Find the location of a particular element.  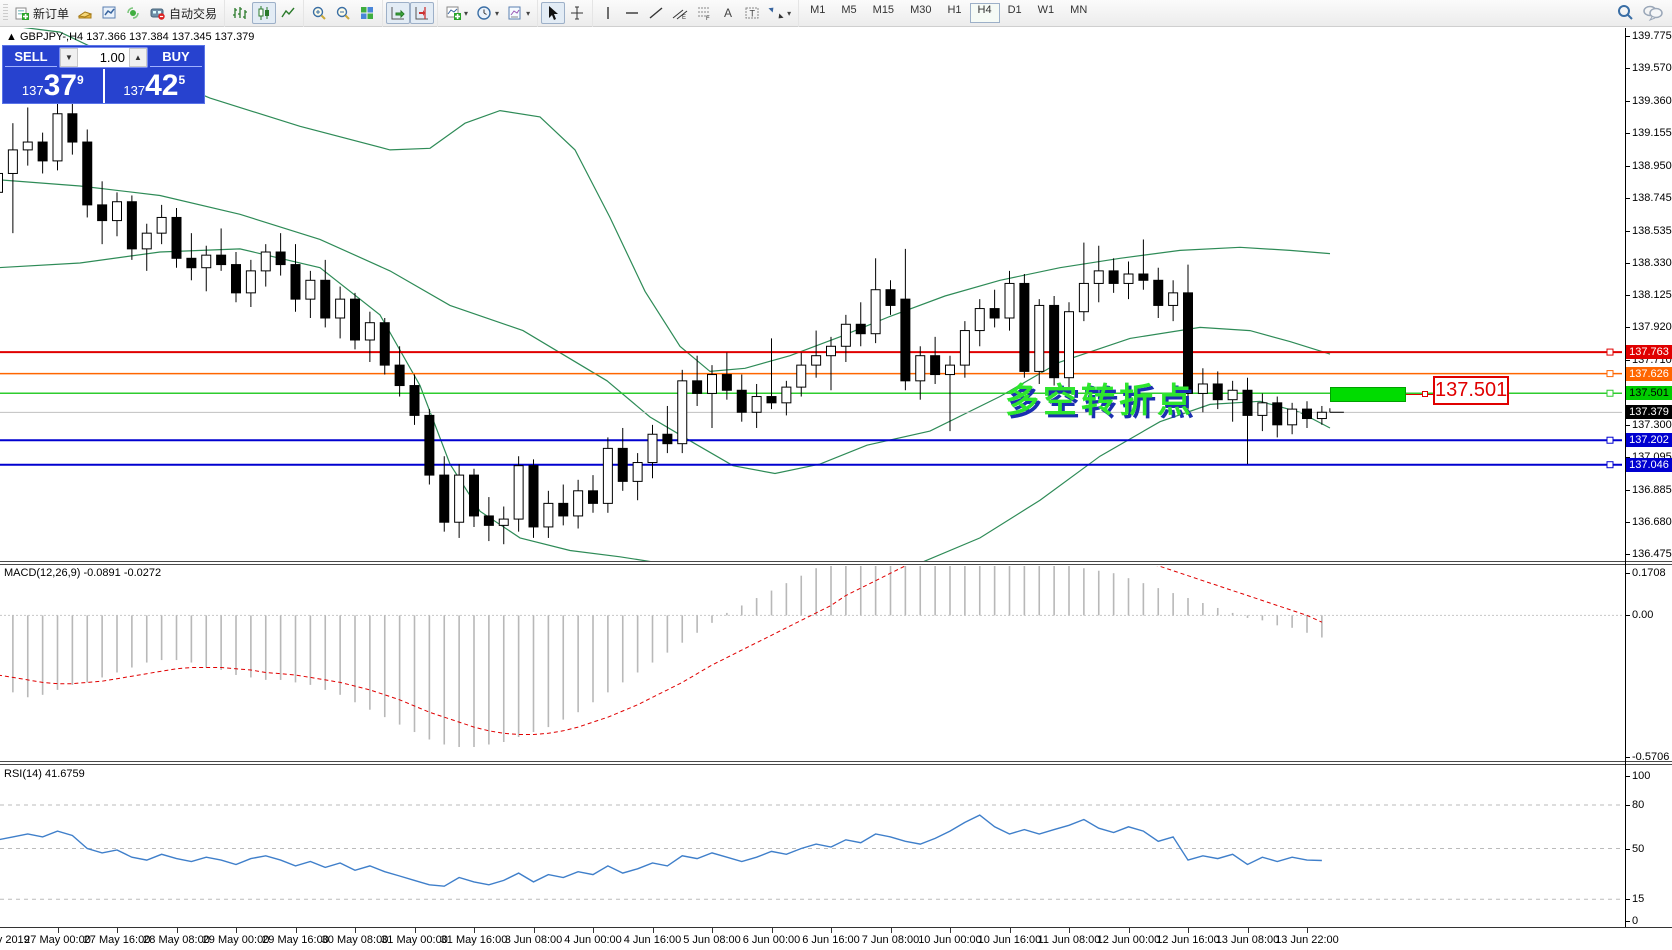

signal-button is located at coordinates (133, 13).